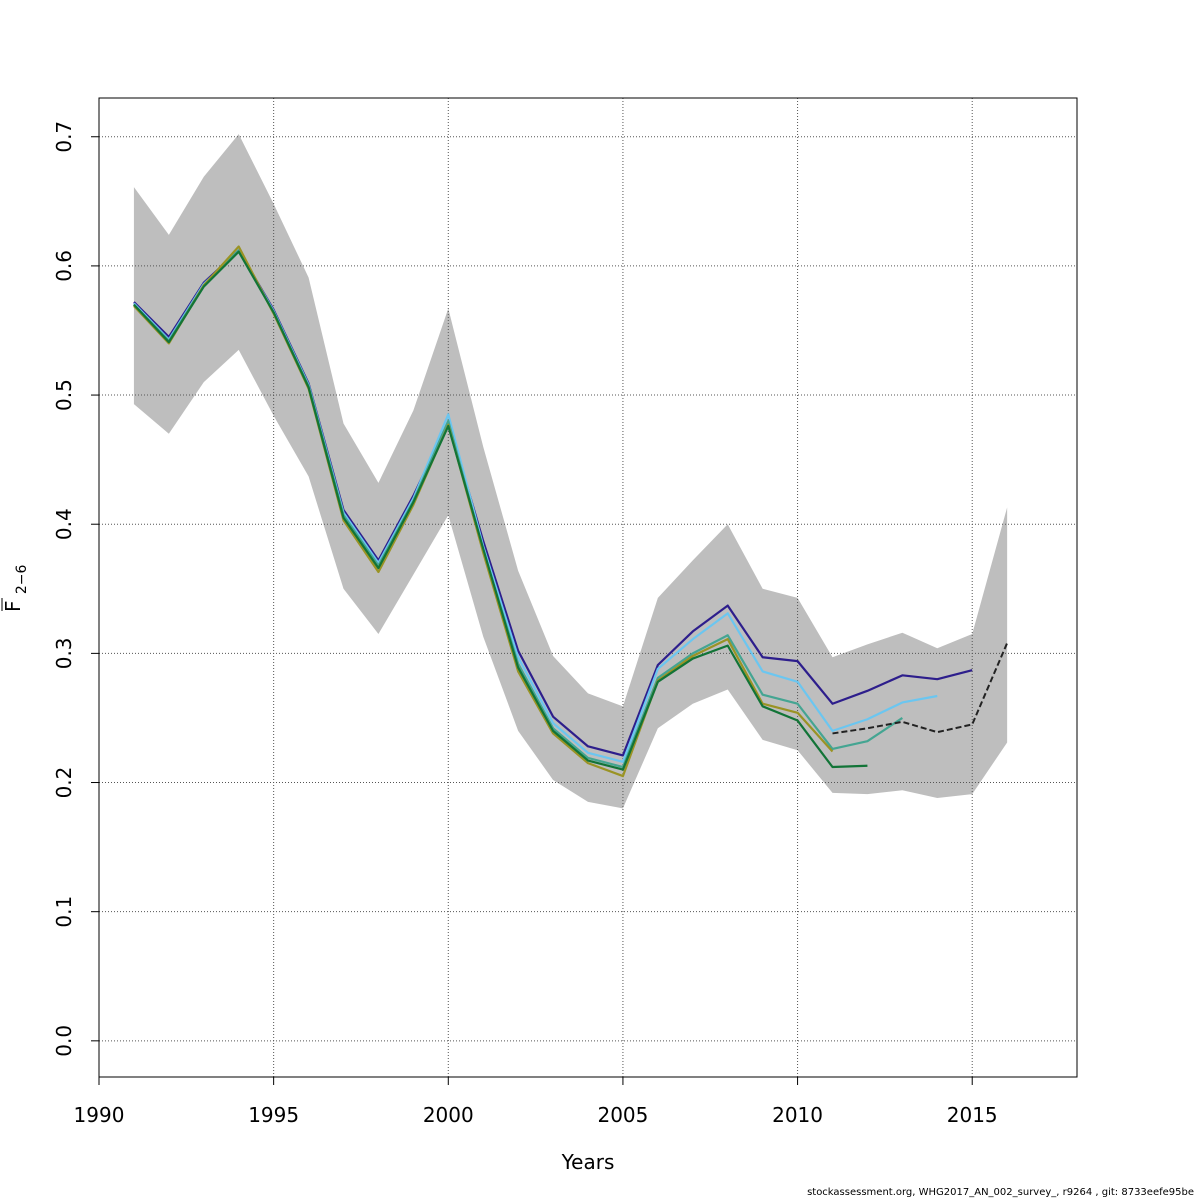  I want to click on x-axis-title: Years, so click(588, 1162).